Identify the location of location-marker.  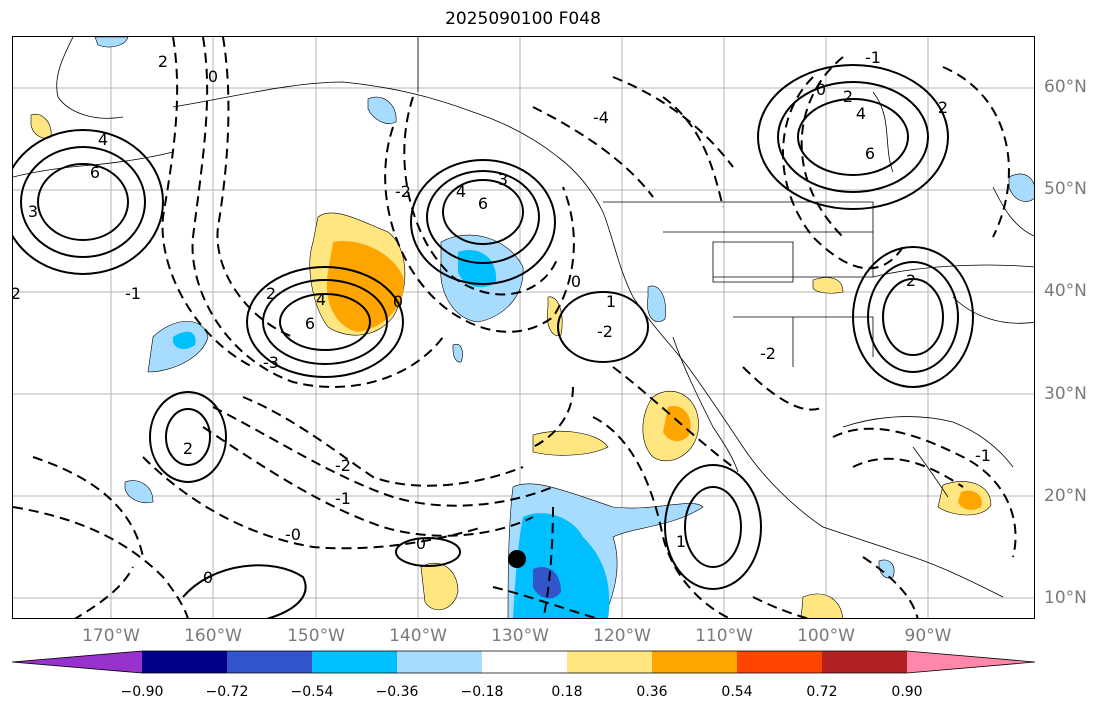
(517, 559).